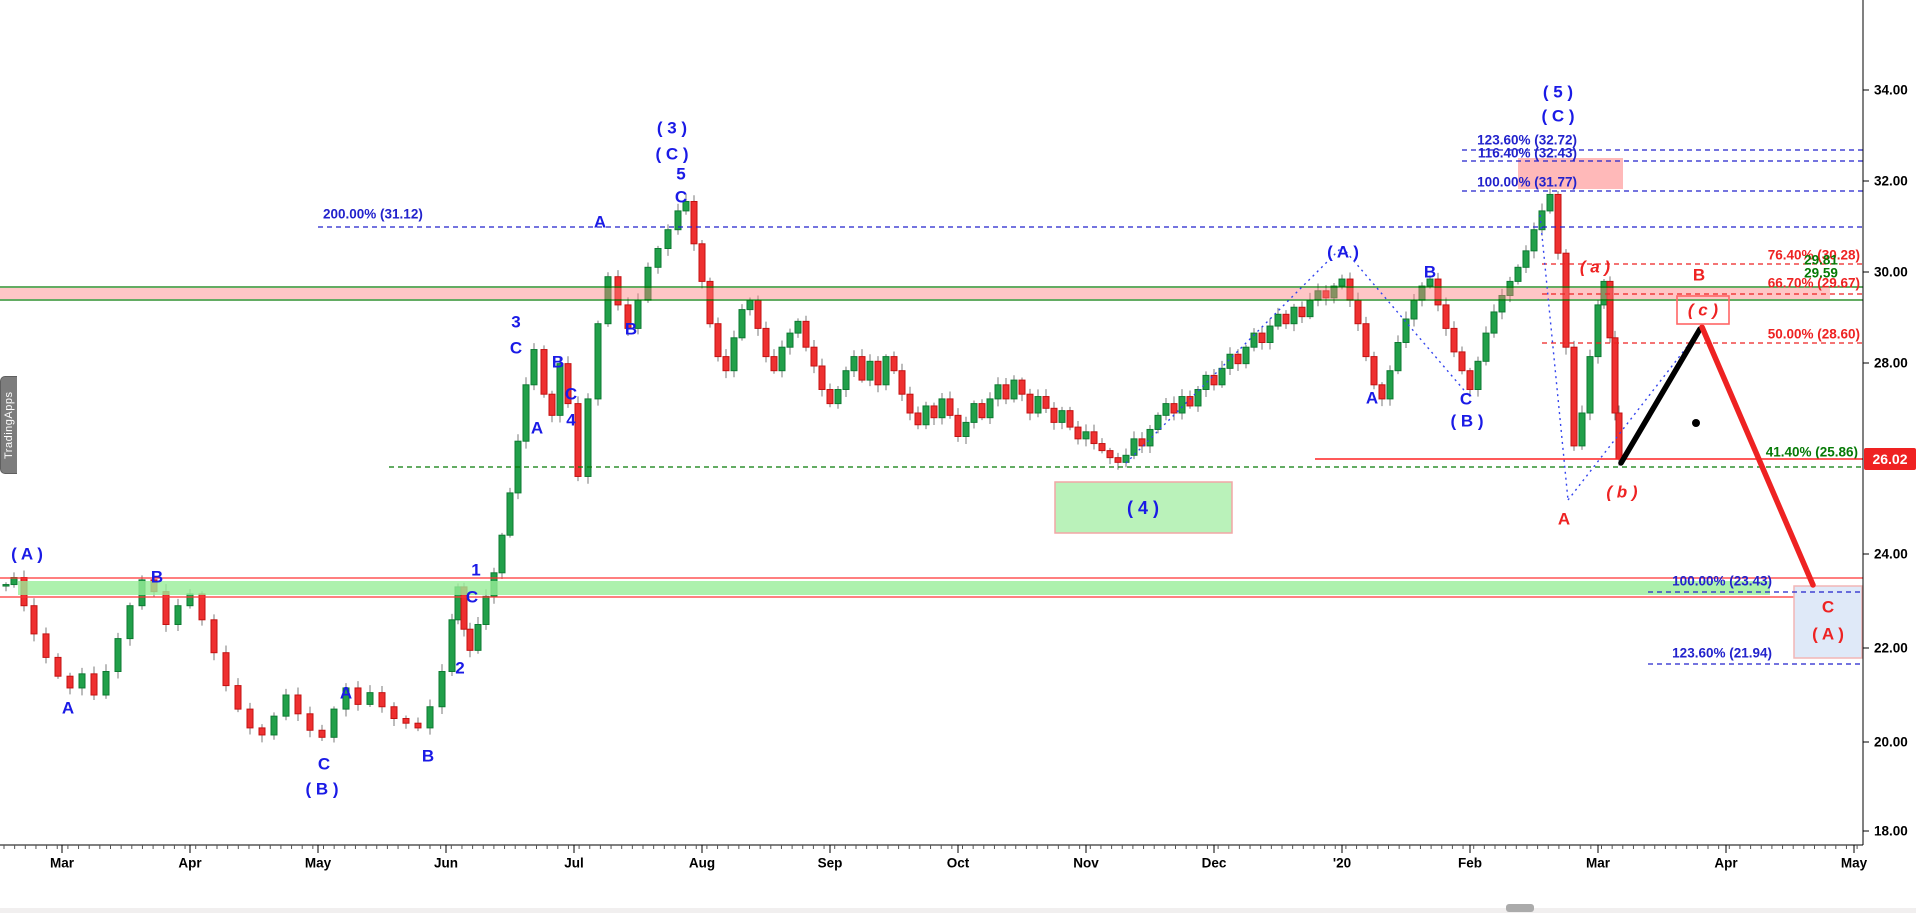  What do you see at coordinates (27, 554) in the screenshot?
I see `wave-label-blue: ( A )` at bounding box center [27, 554].